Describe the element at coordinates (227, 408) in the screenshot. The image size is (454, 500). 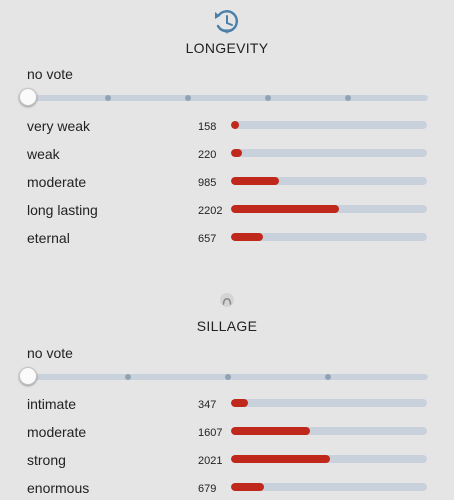
I see `vote-option-row: intimate 347` at that location.